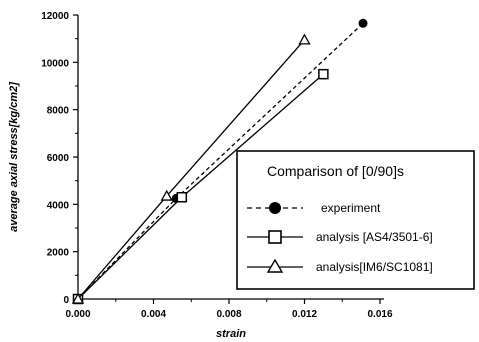 This screenshot has width=479, height=342. What do you see at coordinates (66, 300) in the screenshot?
I see `y-tick-label-0: 0` at bounding box center [66, 300].